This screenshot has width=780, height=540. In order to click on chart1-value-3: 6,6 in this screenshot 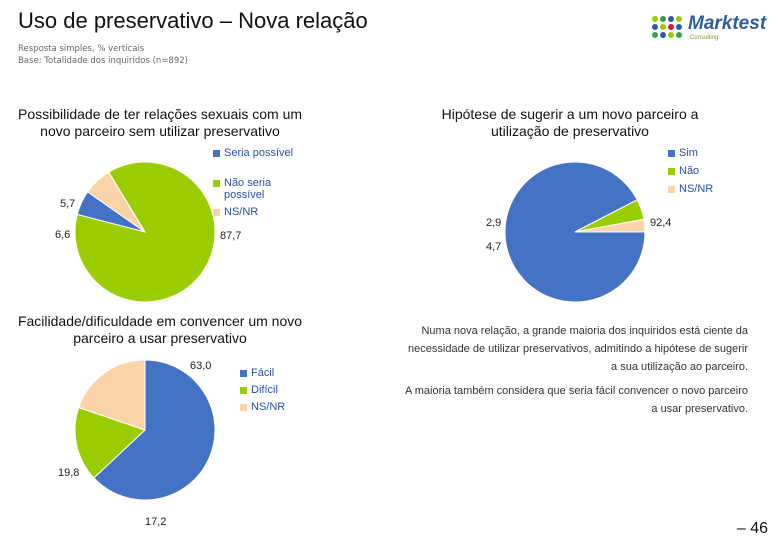, I will do `click(63, 235)`.